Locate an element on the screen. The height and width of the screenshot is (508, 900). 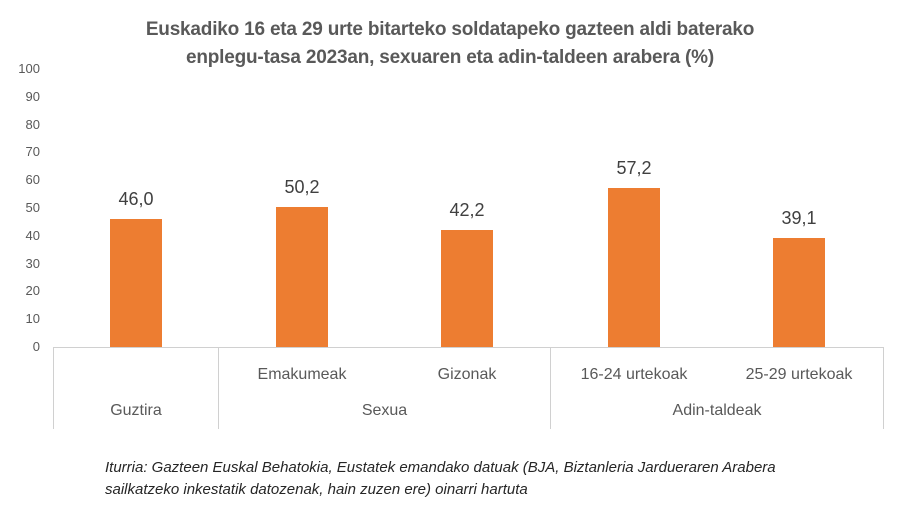
value-label: 39,1 is located at coordinates (799, 218).